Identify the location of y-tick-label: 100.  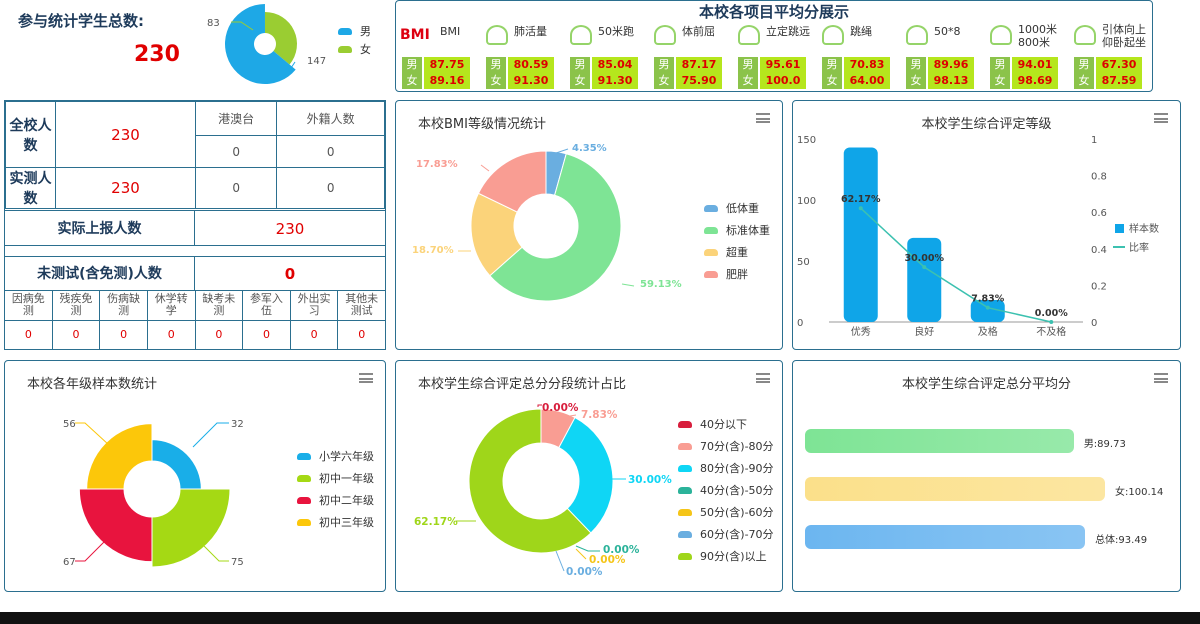
(806, 201).